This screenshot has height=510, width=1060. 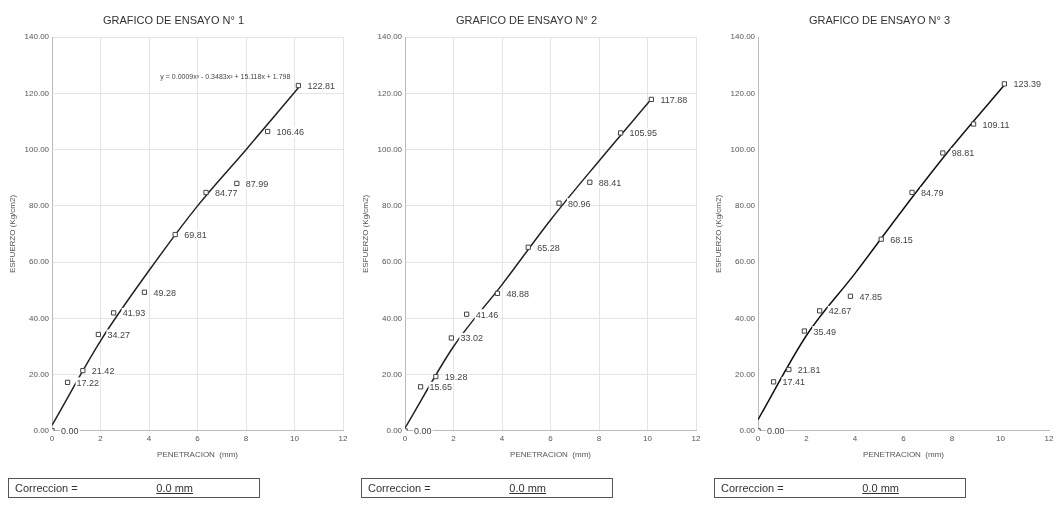 I want to click on data-label: 33.02, so click(x=471, y=338).